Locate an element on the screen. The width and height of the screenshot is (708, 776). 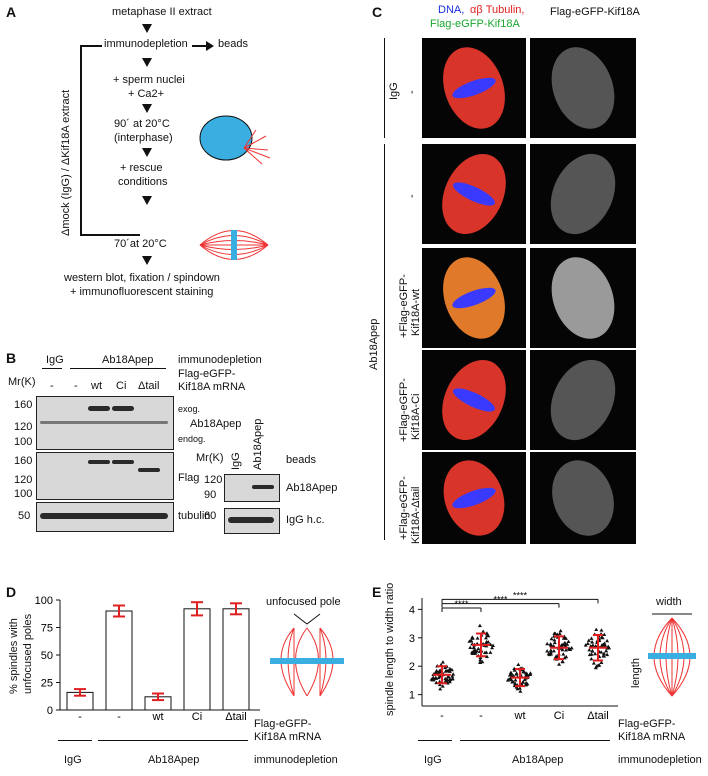
gfp-micrograph is located at coordinates (583, 400).